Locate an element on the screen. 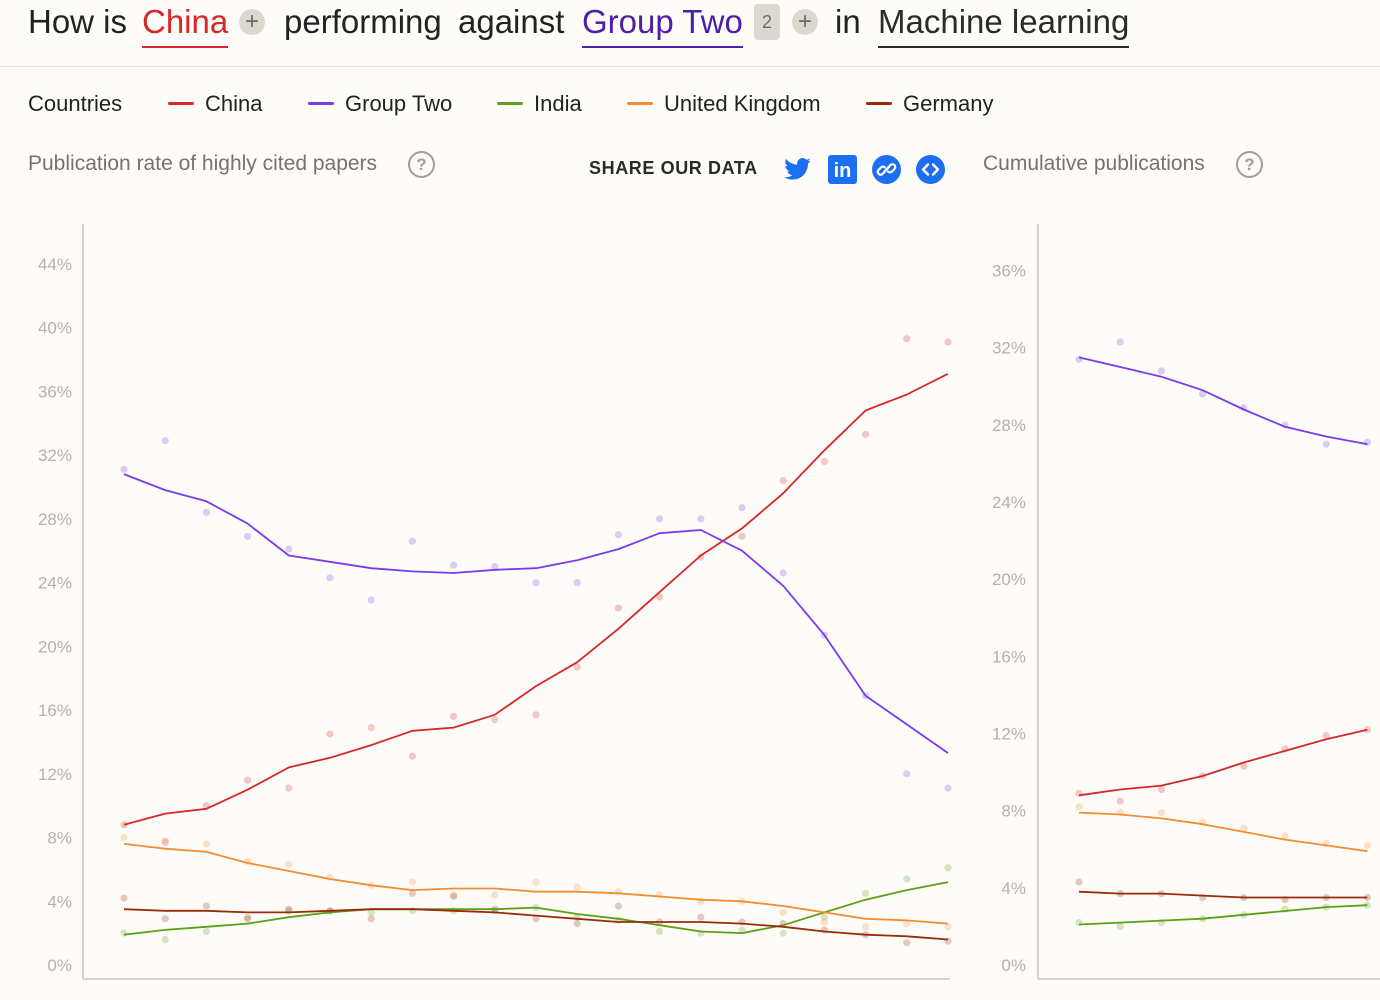 This screenshot has height=1000, width=1380. embed-icon is located at coordinates (930, 169).